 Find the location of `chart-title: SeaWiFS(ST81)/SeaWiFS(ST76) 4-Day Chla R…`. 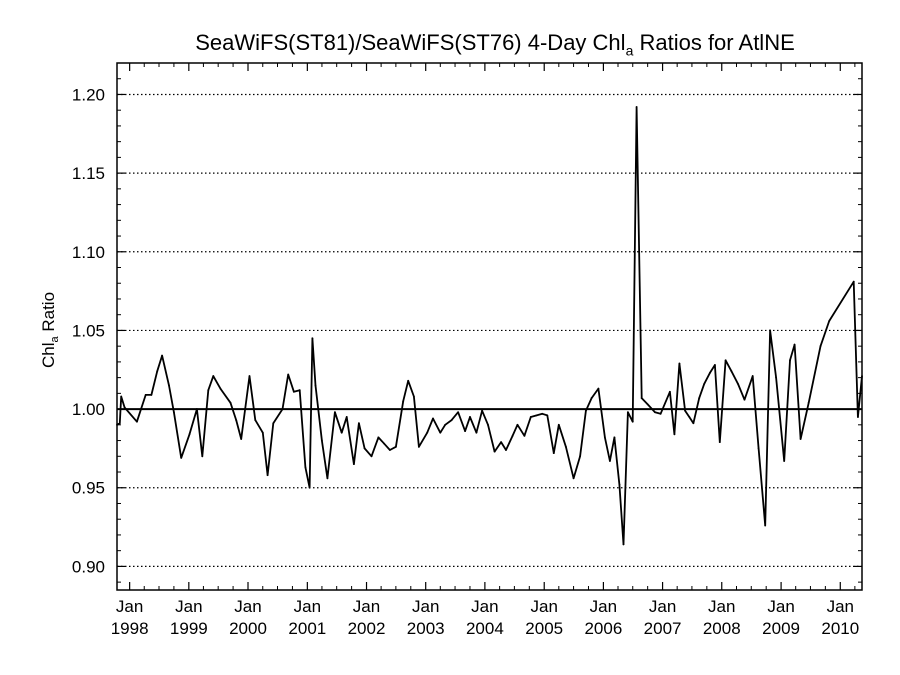

chart-title: SeaWiFS(ST81)/SeaWiFS(ST76) 4-Day Chla R… is located at coordinates (450, 44).